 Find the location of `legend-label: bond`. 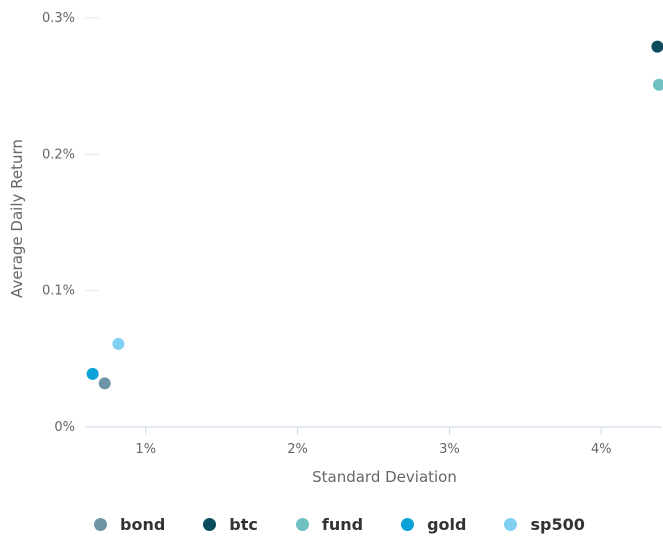

legend-label: bond is located at coordinates (143, 524).